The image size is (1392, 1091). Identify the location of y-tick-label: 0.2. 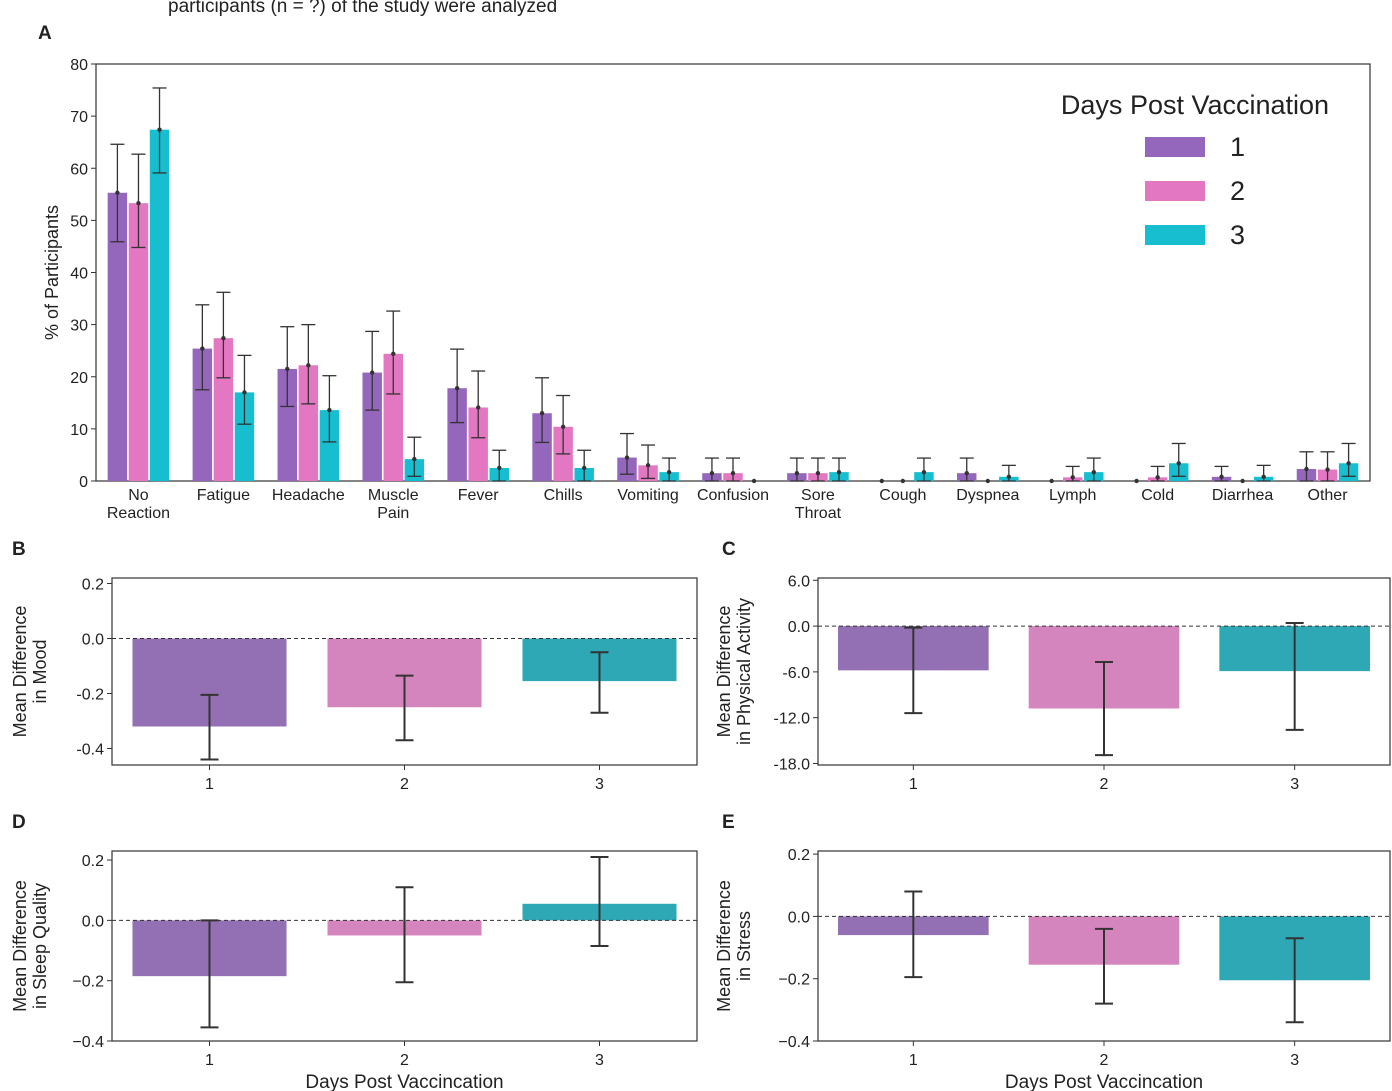
(799, 855).